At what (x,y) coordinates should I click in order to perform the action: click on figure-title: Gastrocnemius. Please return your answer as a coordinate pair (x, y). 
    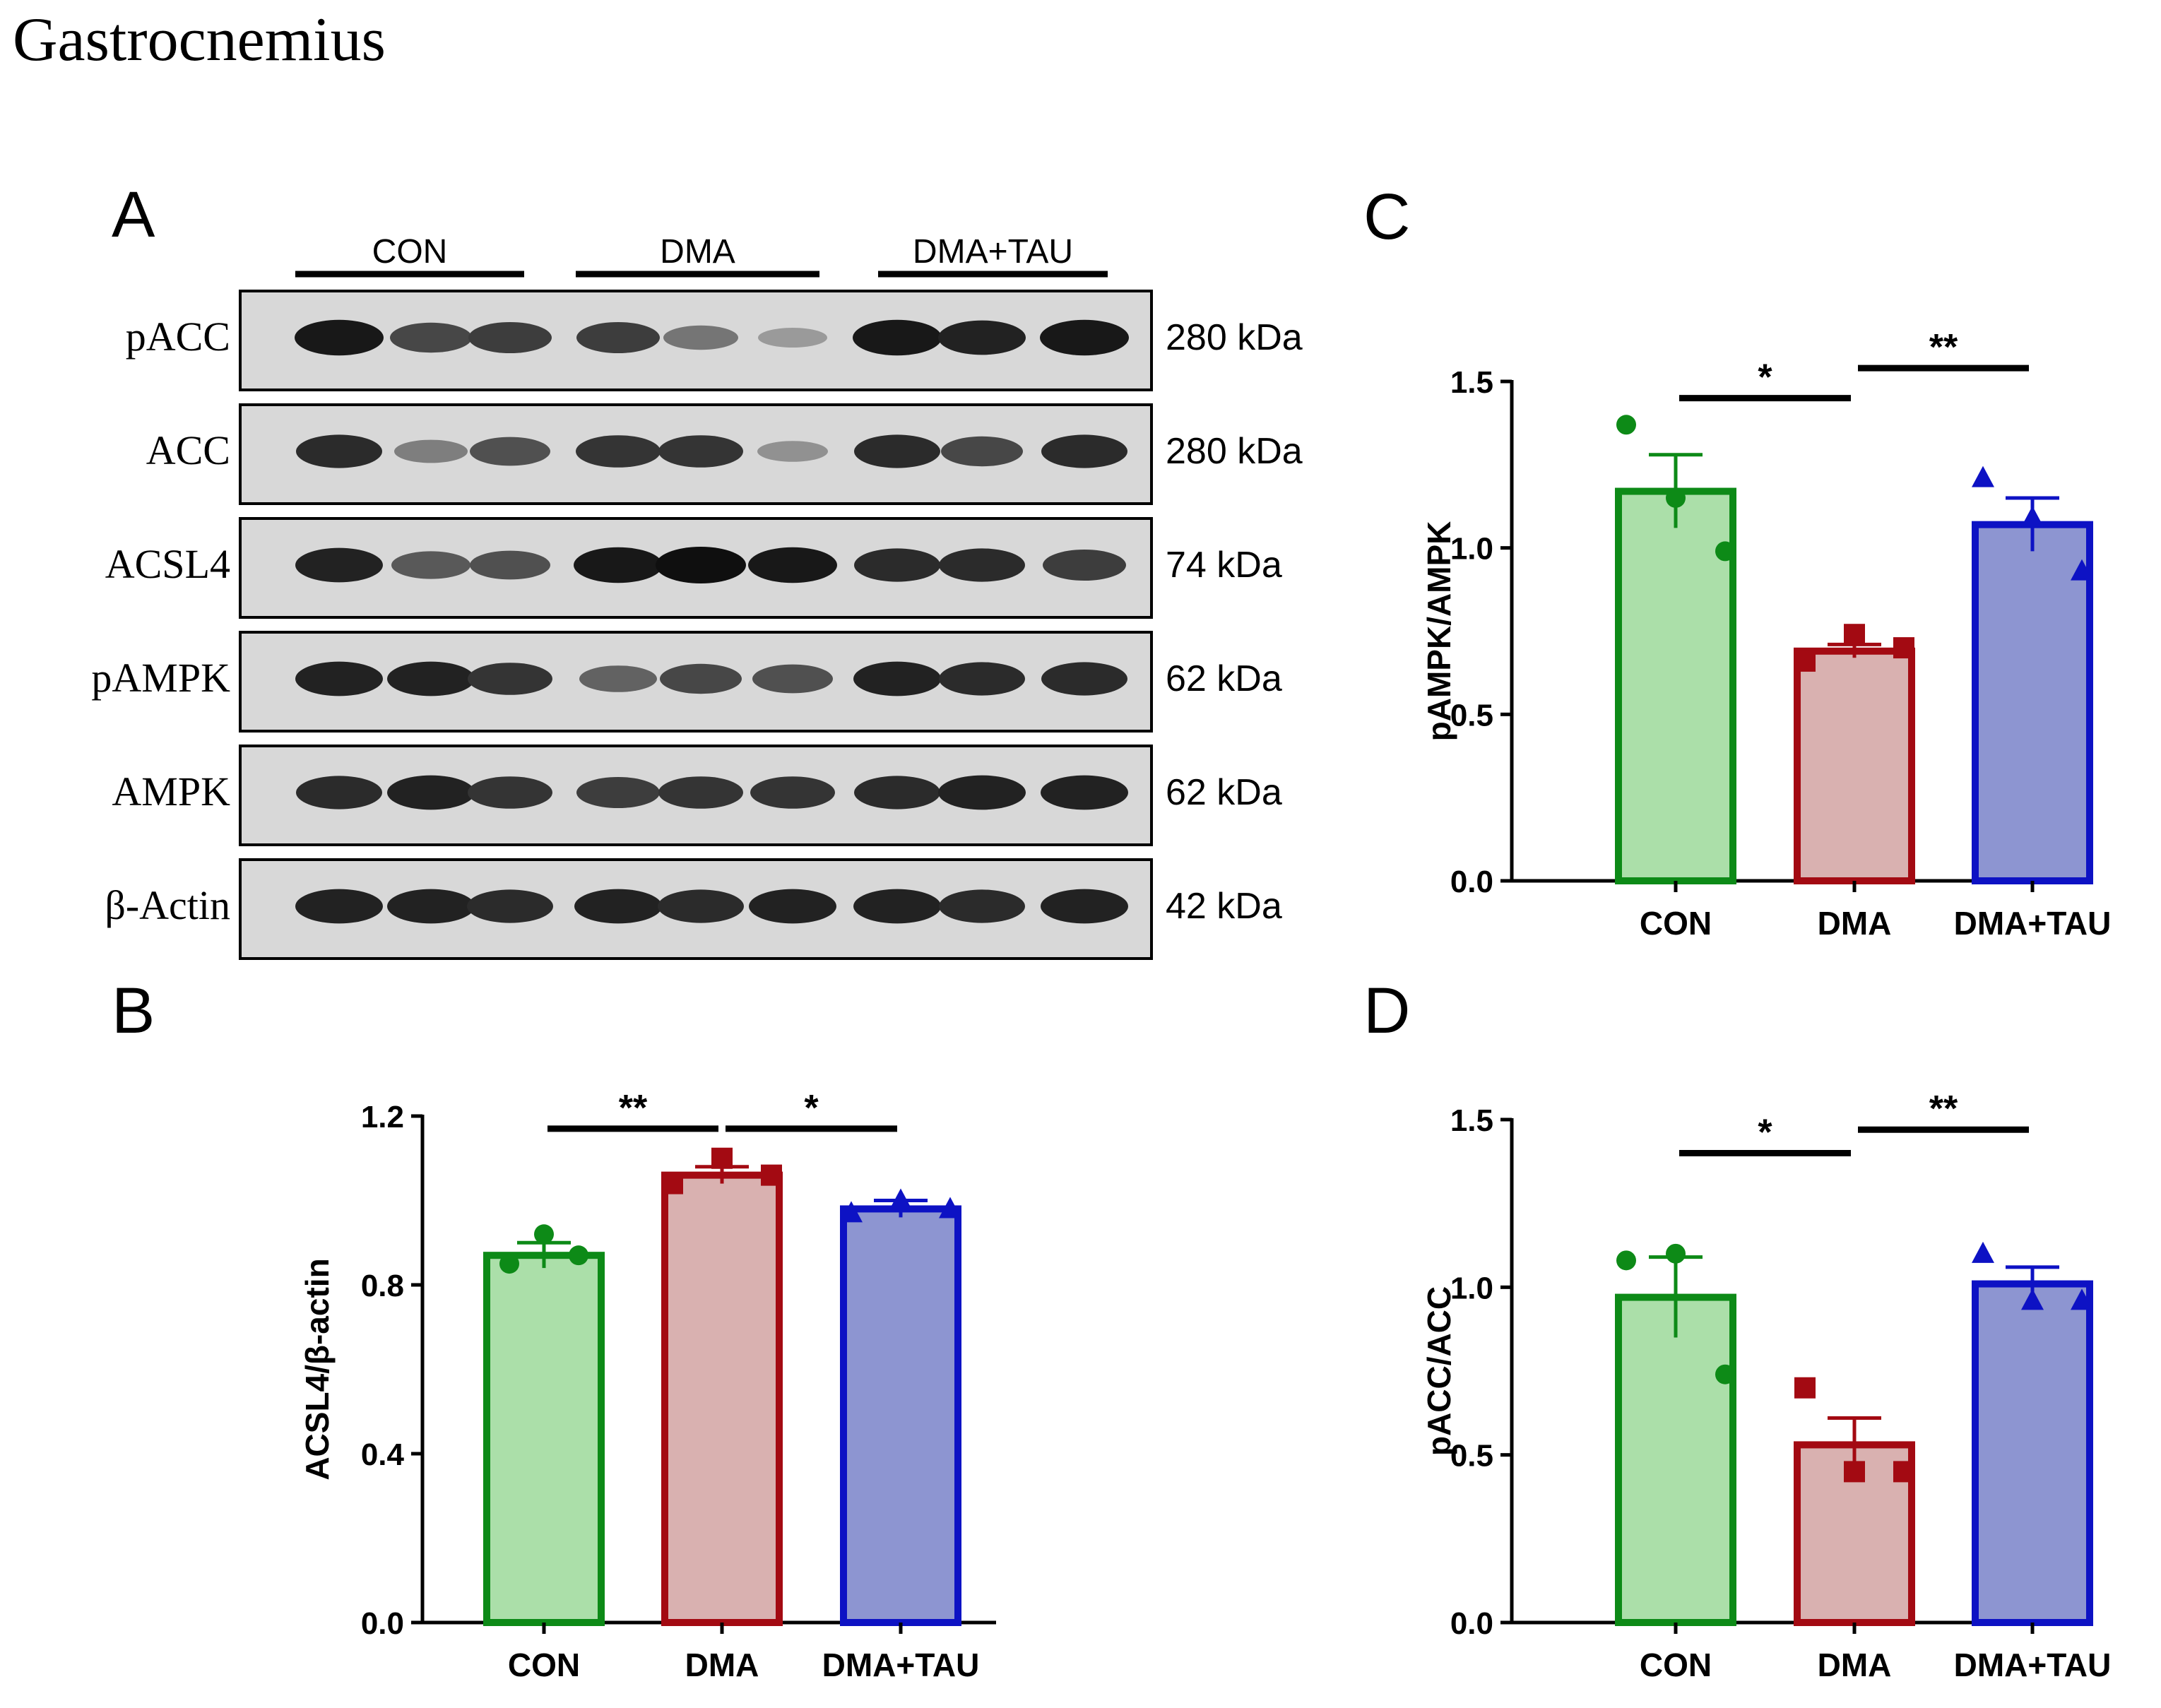
    Looking at the image, I should click on (199, 40).